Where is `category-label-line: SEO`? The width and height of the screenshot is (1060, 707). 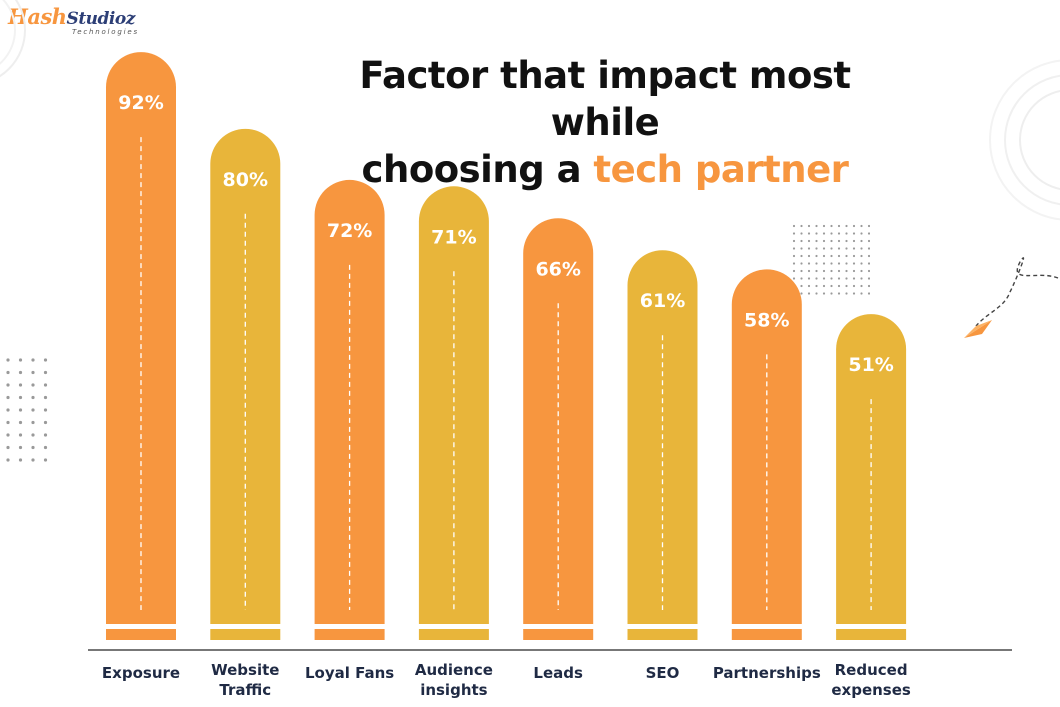
category-label-line: SEO is located at coordinates (663, 673).